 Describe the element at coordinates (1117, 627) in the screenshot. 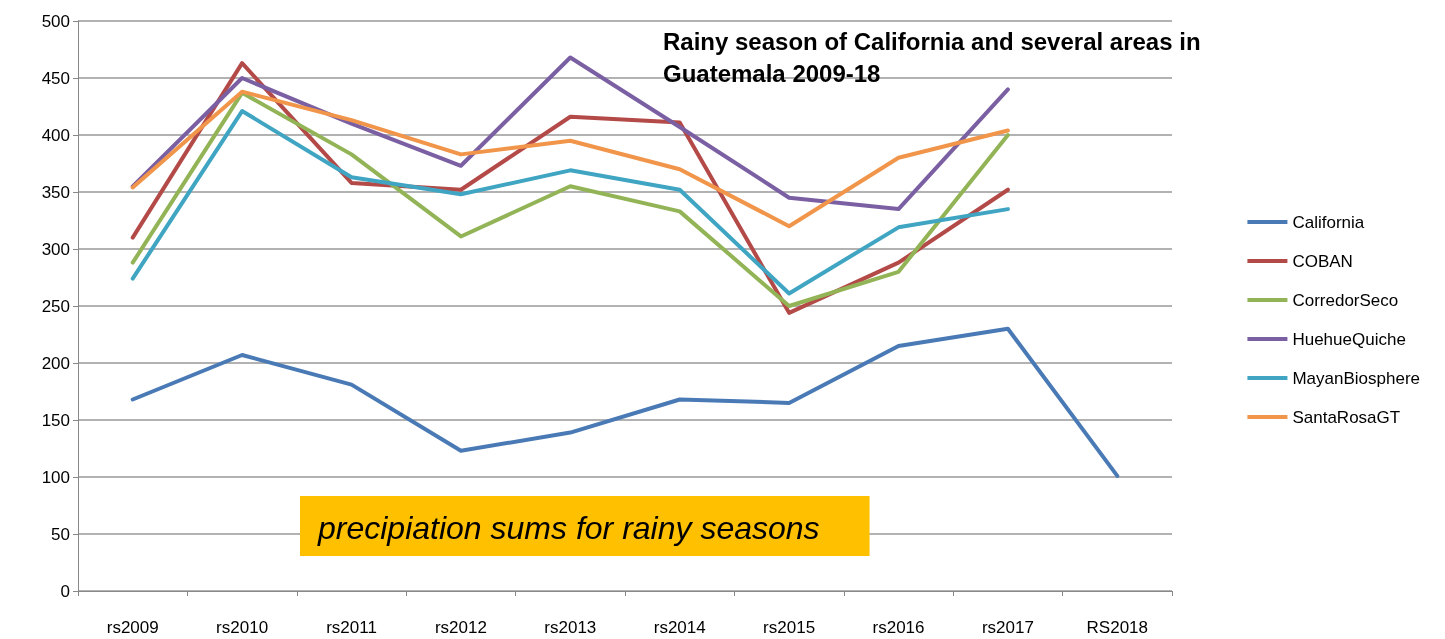

I see `x-tick-label: RS2018` at that location.